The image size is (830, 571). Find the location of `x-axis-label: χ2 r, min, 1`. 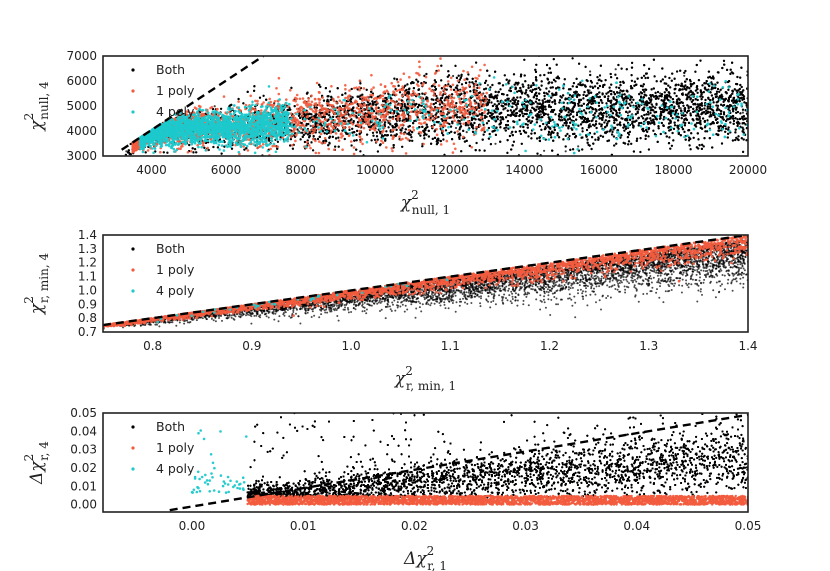

x-axis-label: χ2 r, min, 1 is located at coordinates (425, 378).